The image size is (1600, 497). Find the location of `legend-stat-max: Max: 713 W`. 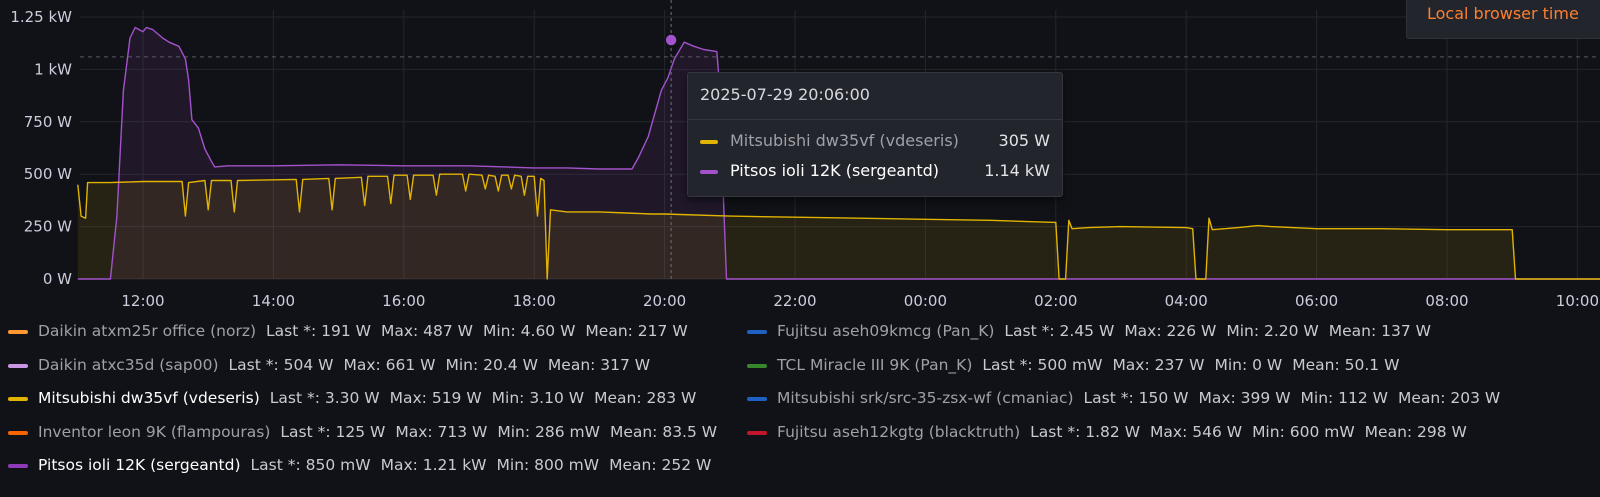

legend-stat-max: Max: 713 W is located at coordinates (441, 431).